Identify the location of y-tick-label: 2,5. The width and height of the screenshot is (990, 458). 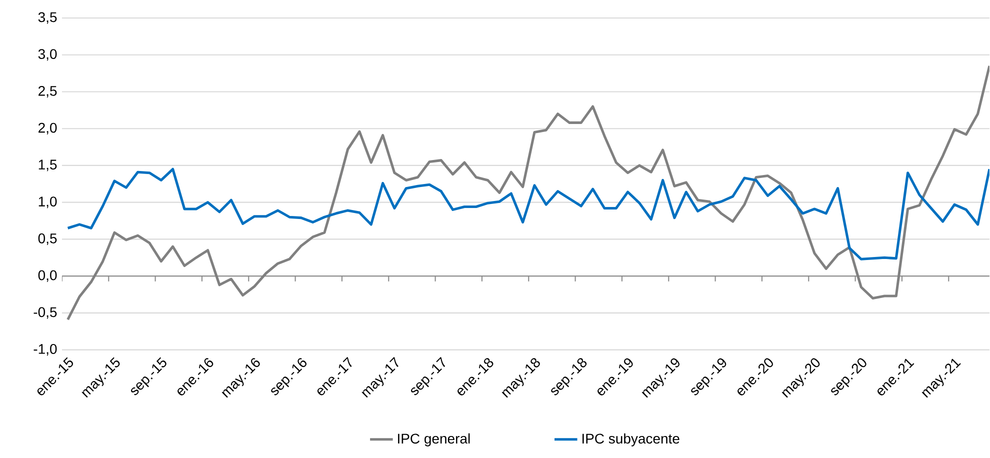
(47, 92).